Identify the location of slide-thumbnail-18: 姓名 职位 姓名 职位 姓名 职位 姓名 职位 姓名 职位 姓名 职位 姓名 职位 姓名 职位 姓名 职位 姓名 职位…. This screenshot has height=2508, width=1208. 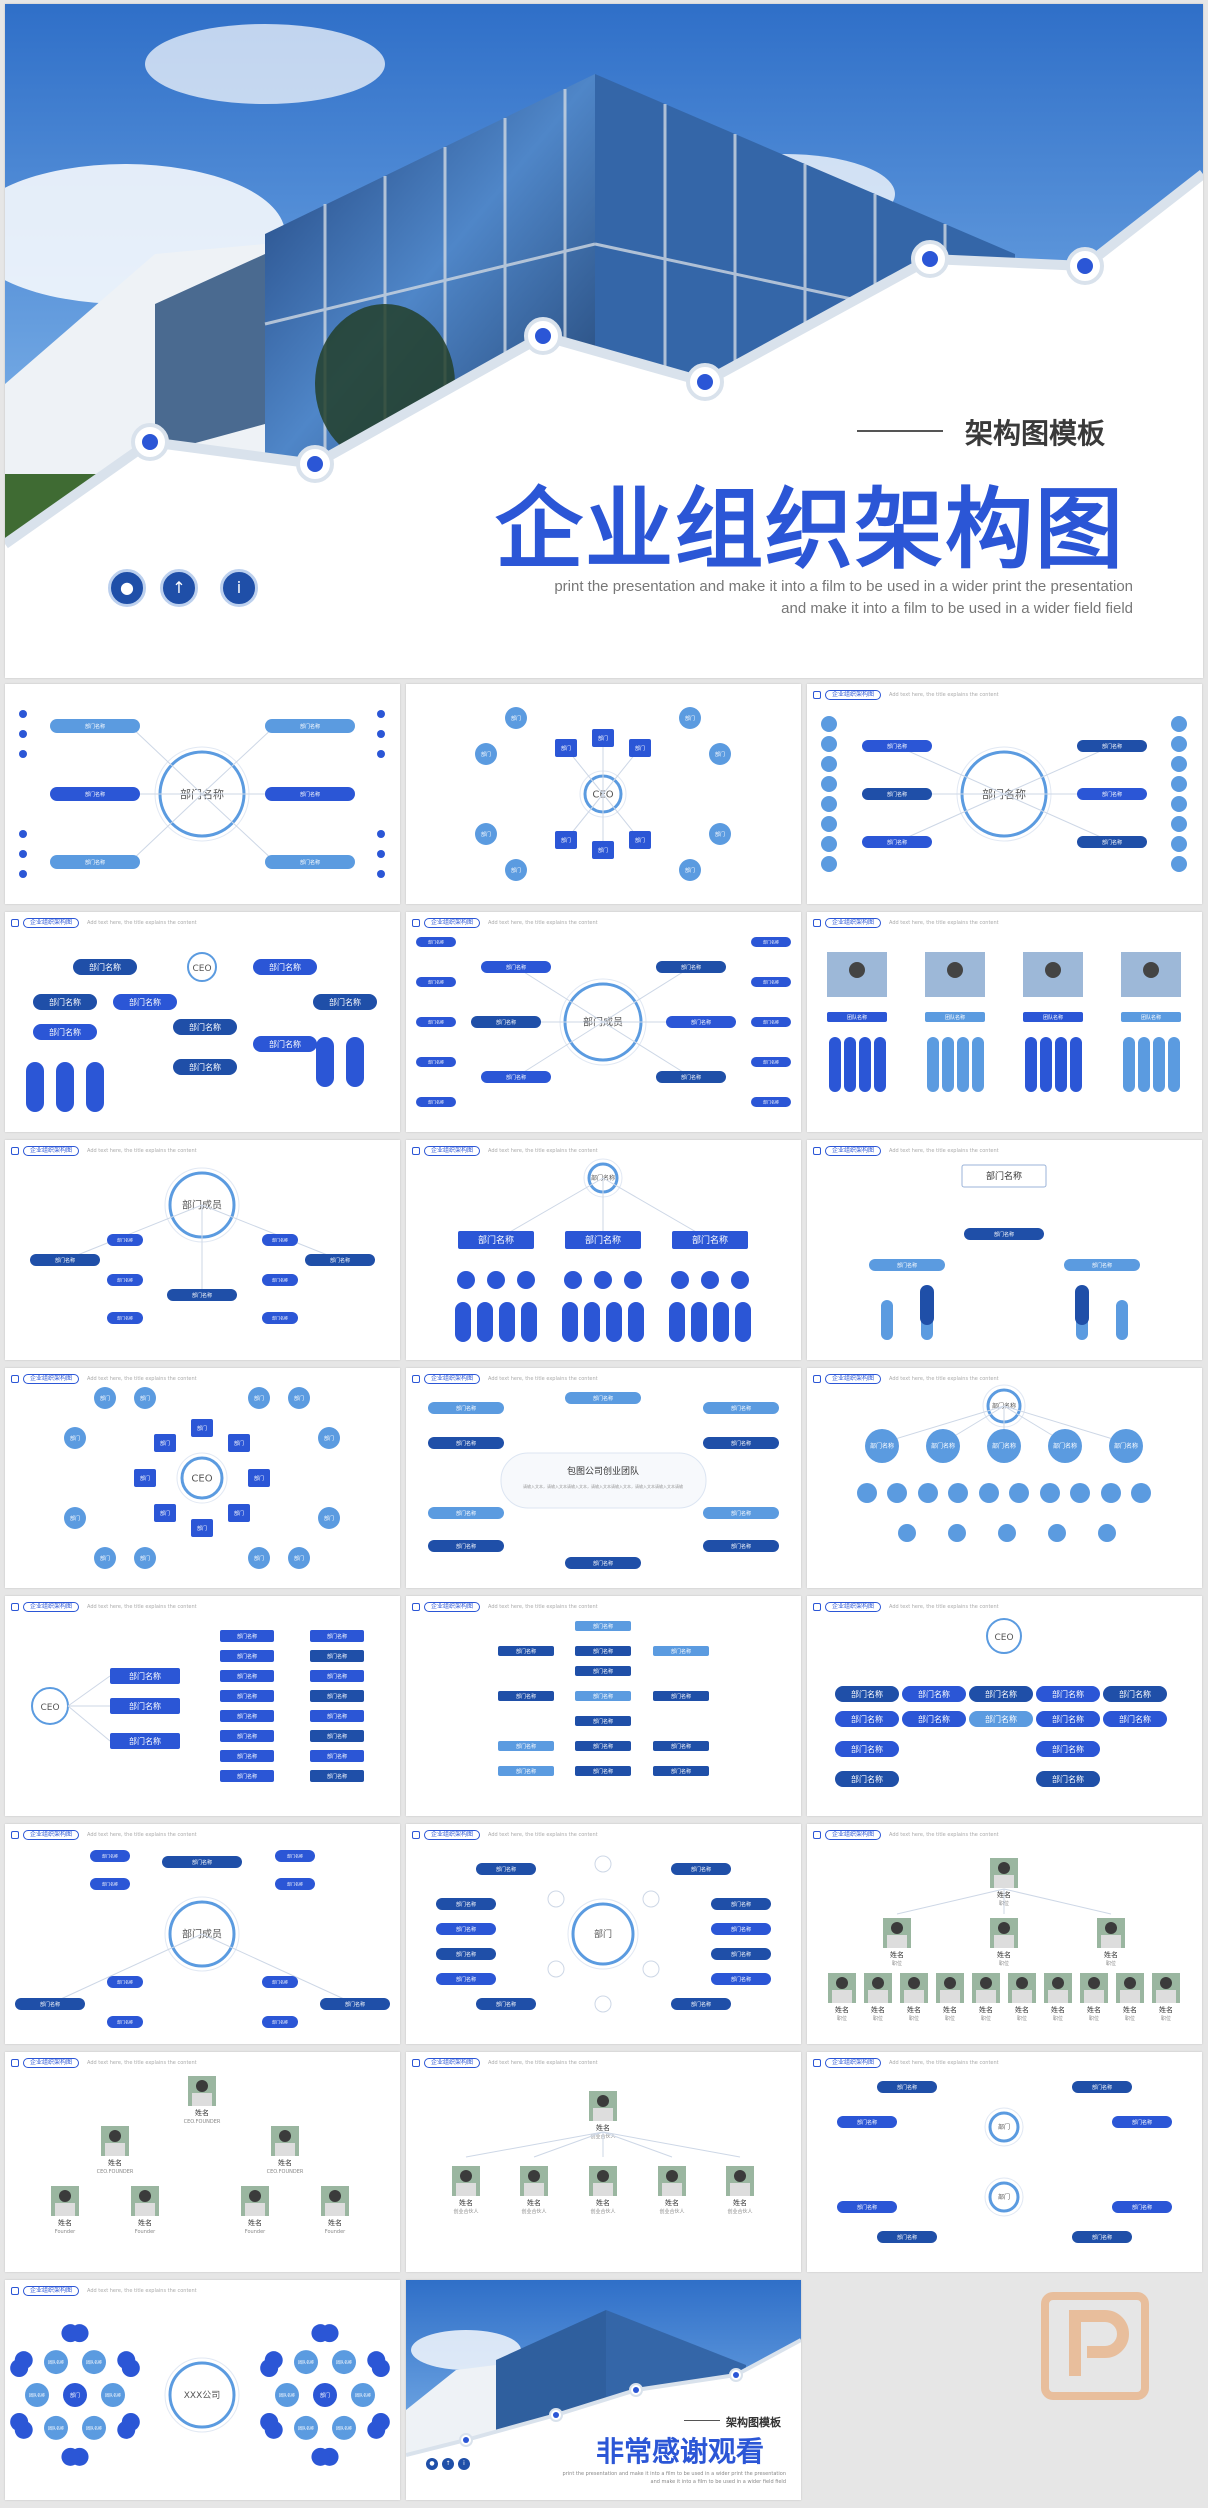
(1004, 1934).